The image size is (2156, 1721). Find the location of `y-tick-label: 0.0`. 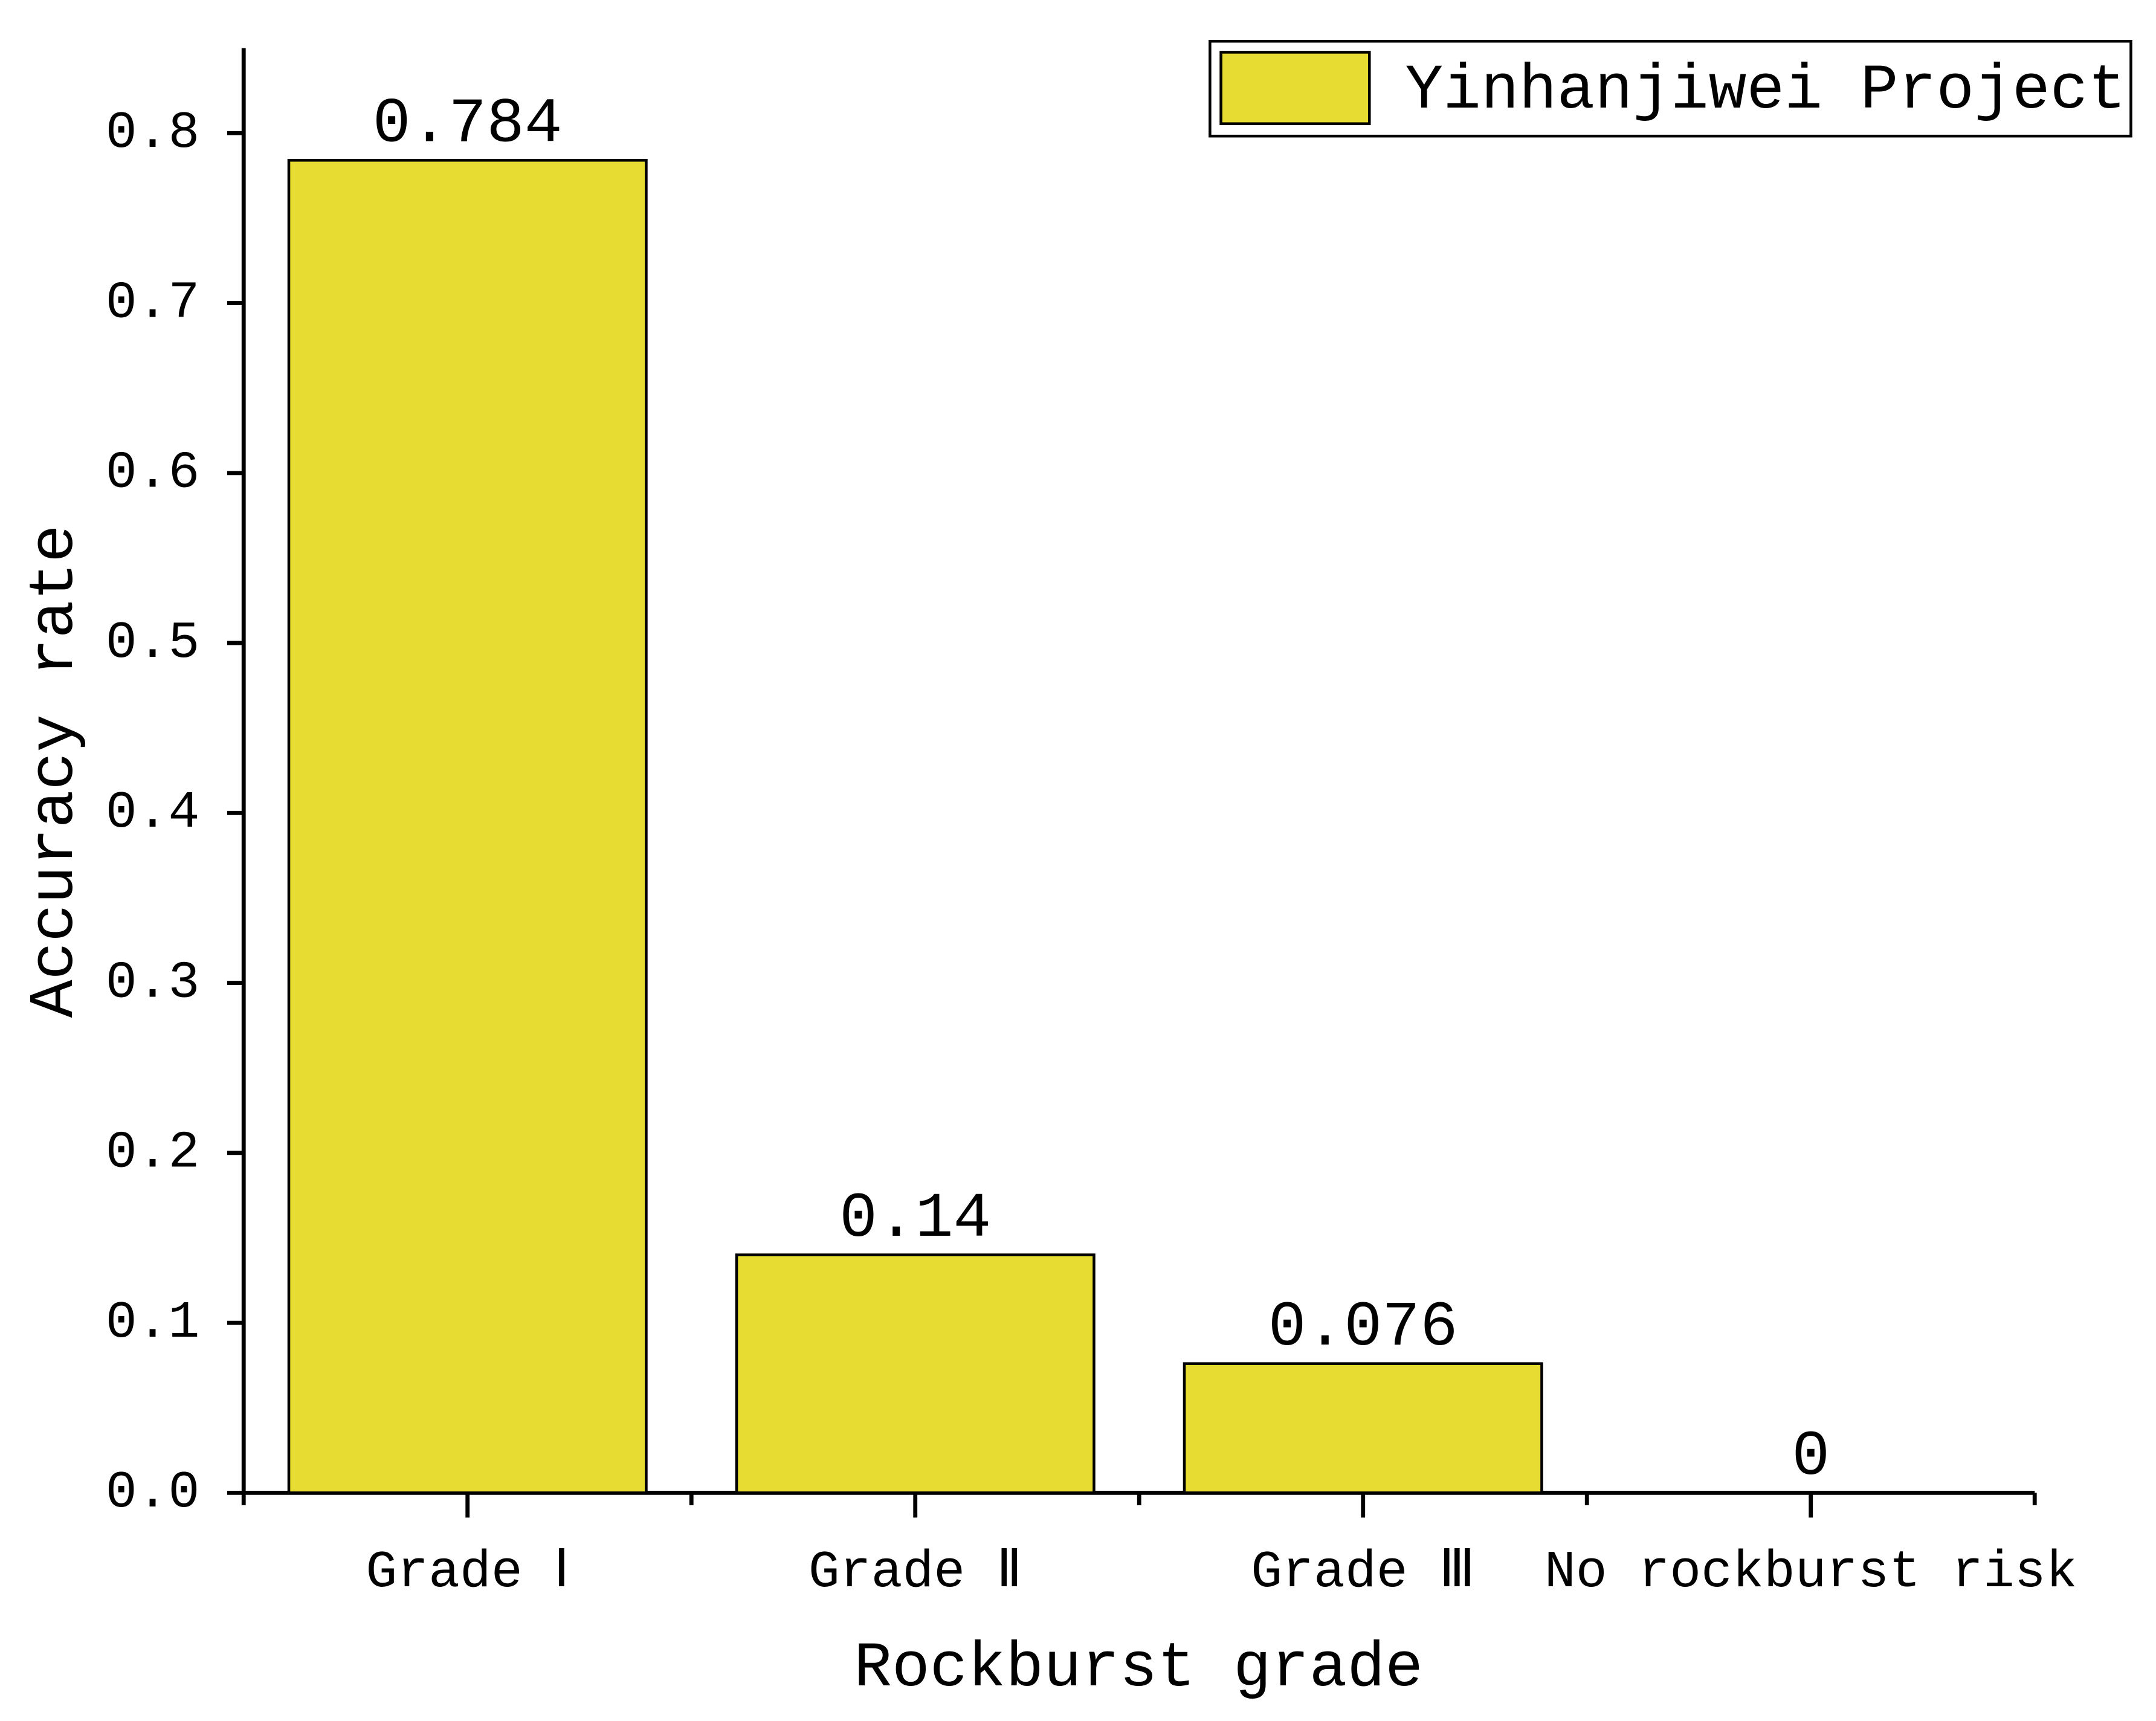

y-tick-label: 0.0 is located at coordinates (153, 1492).